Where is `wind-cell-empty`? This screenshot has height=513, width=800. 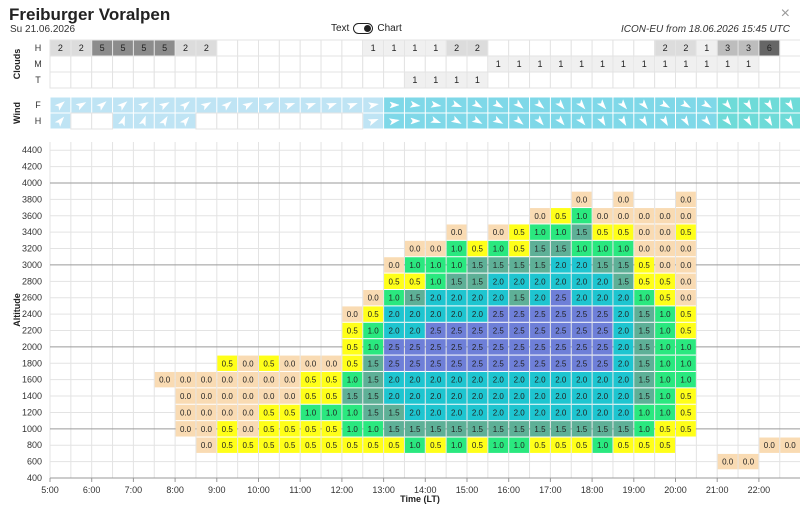
wind-cell-empty is located at coordinates (331, 121).